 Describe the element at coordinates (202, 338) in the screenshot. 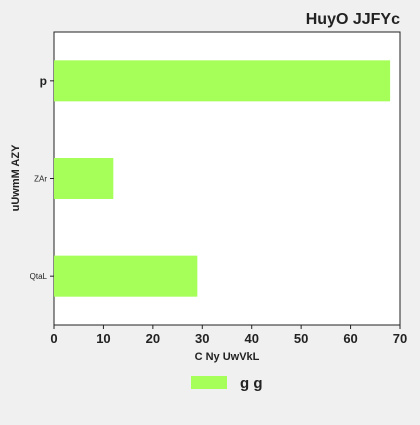

I see `x-tick-label: 30` at that location.